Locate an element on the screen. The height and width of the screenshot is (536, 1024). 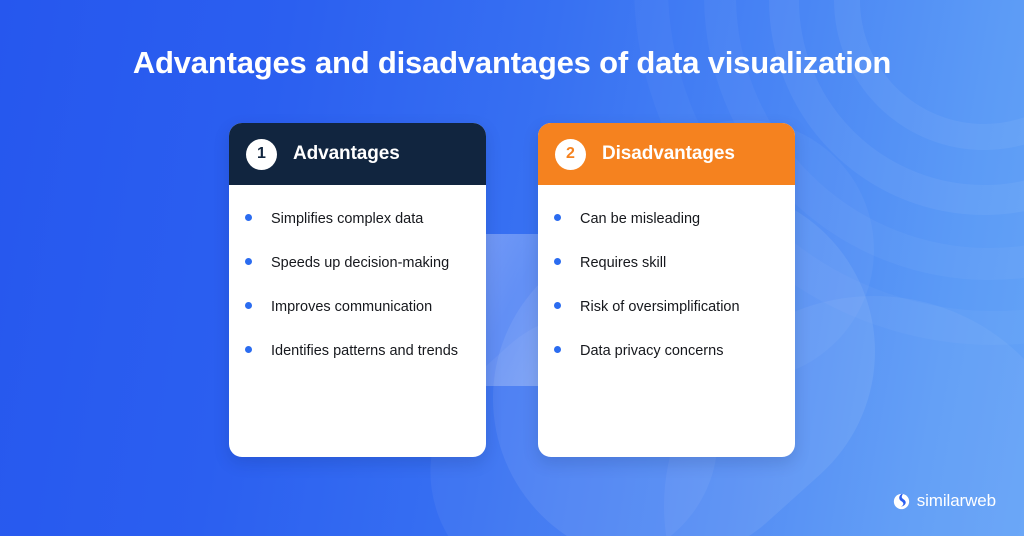
list-item: Speeds up decision-making is located at coordinates (356, 263).